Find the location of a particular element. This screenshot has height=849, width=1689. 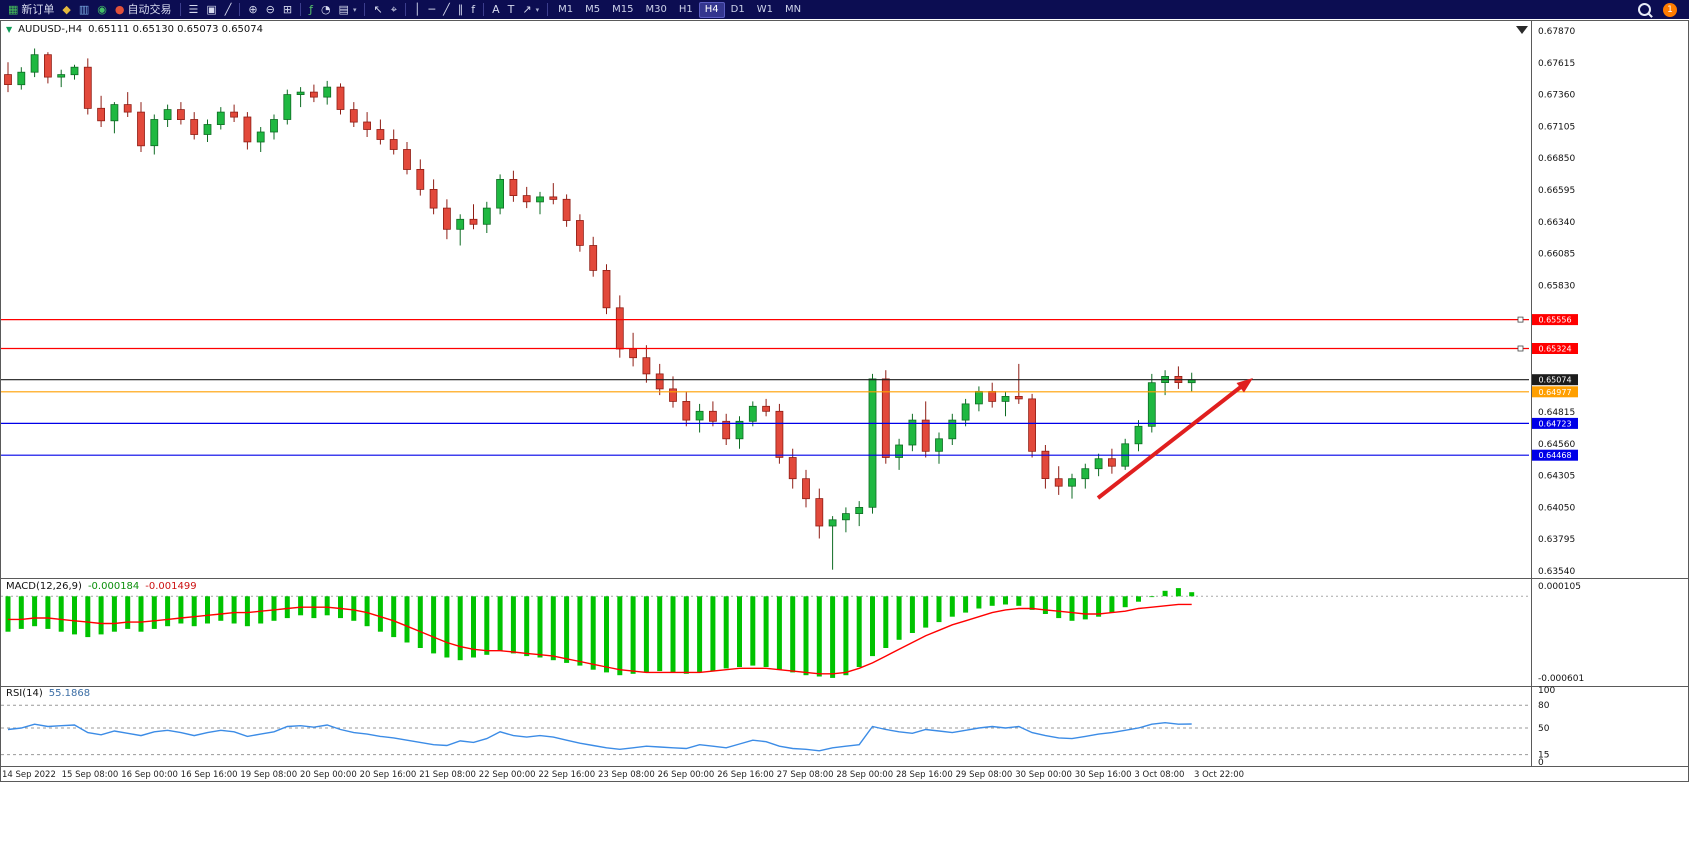

rsi-line is located at coordinates (599, 736).